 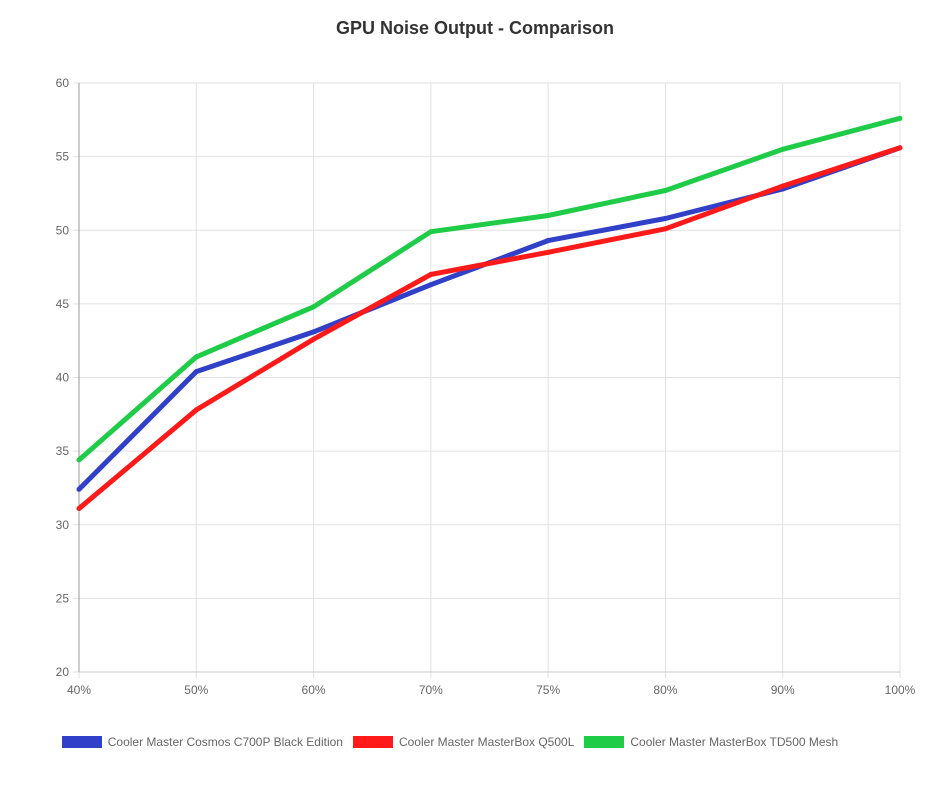 I want to click on x-tick-label: 50%, so click(x=196, y=690).